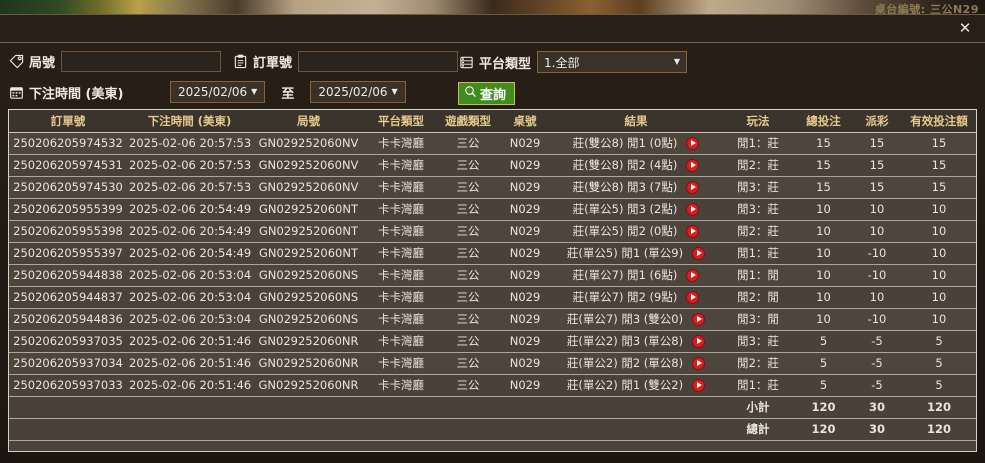  Describe the element at coordinates (823, 407) in the screenshot. I see `subtotal-totalbet: 120` at that location.